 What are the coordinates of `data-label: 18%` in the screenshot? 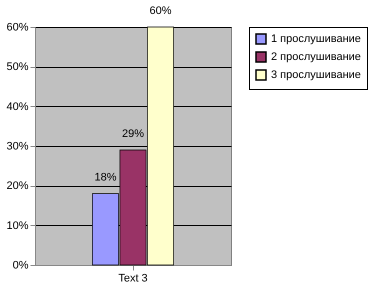 It's located at (105, 178).